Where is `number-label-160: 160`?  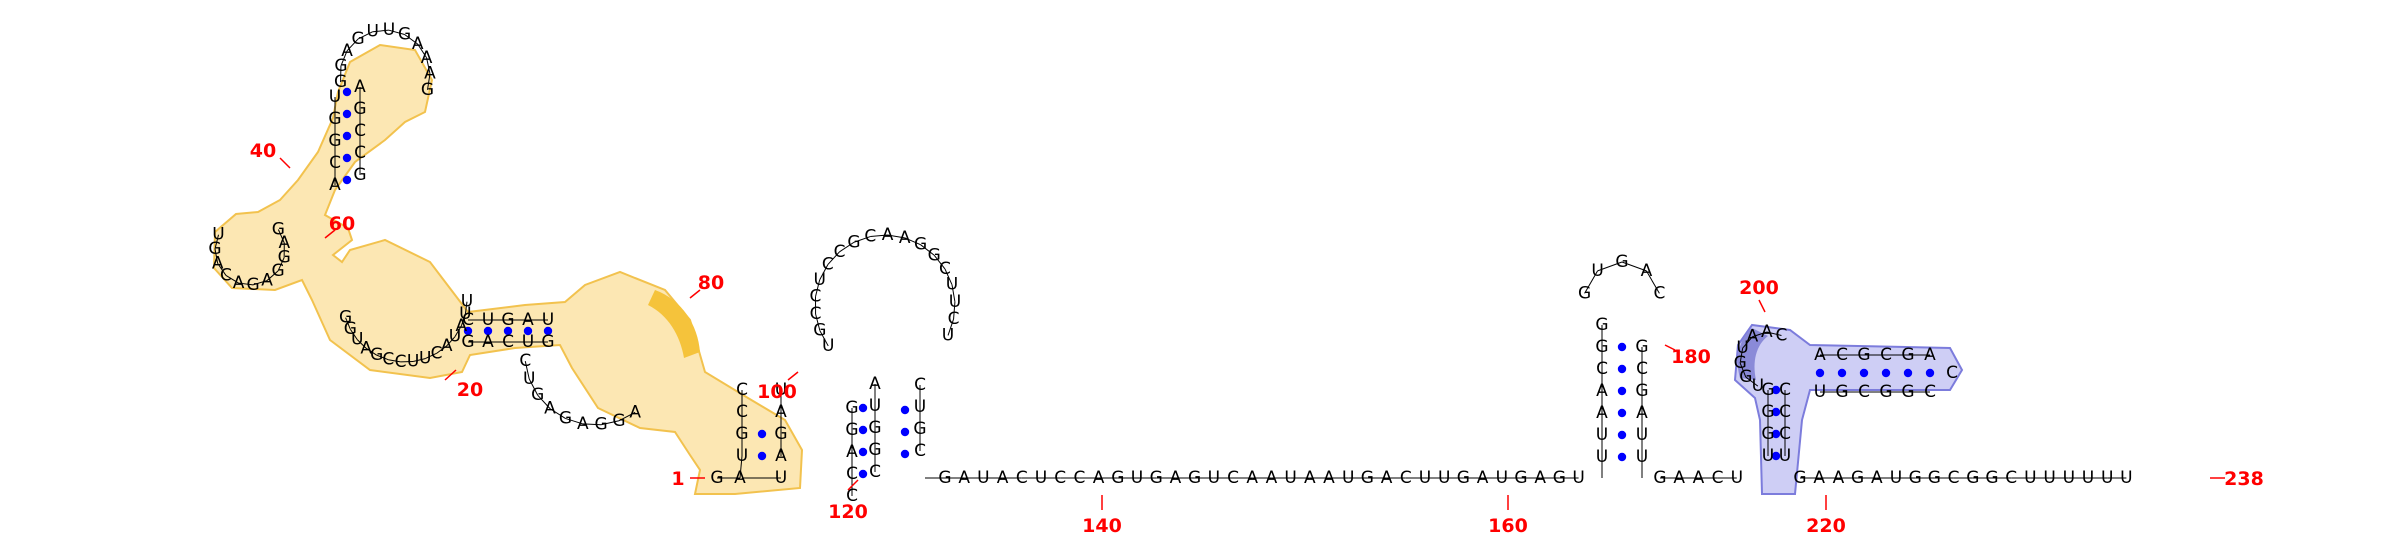 number-label-160: 160 is located at coordinates (1508, 524).